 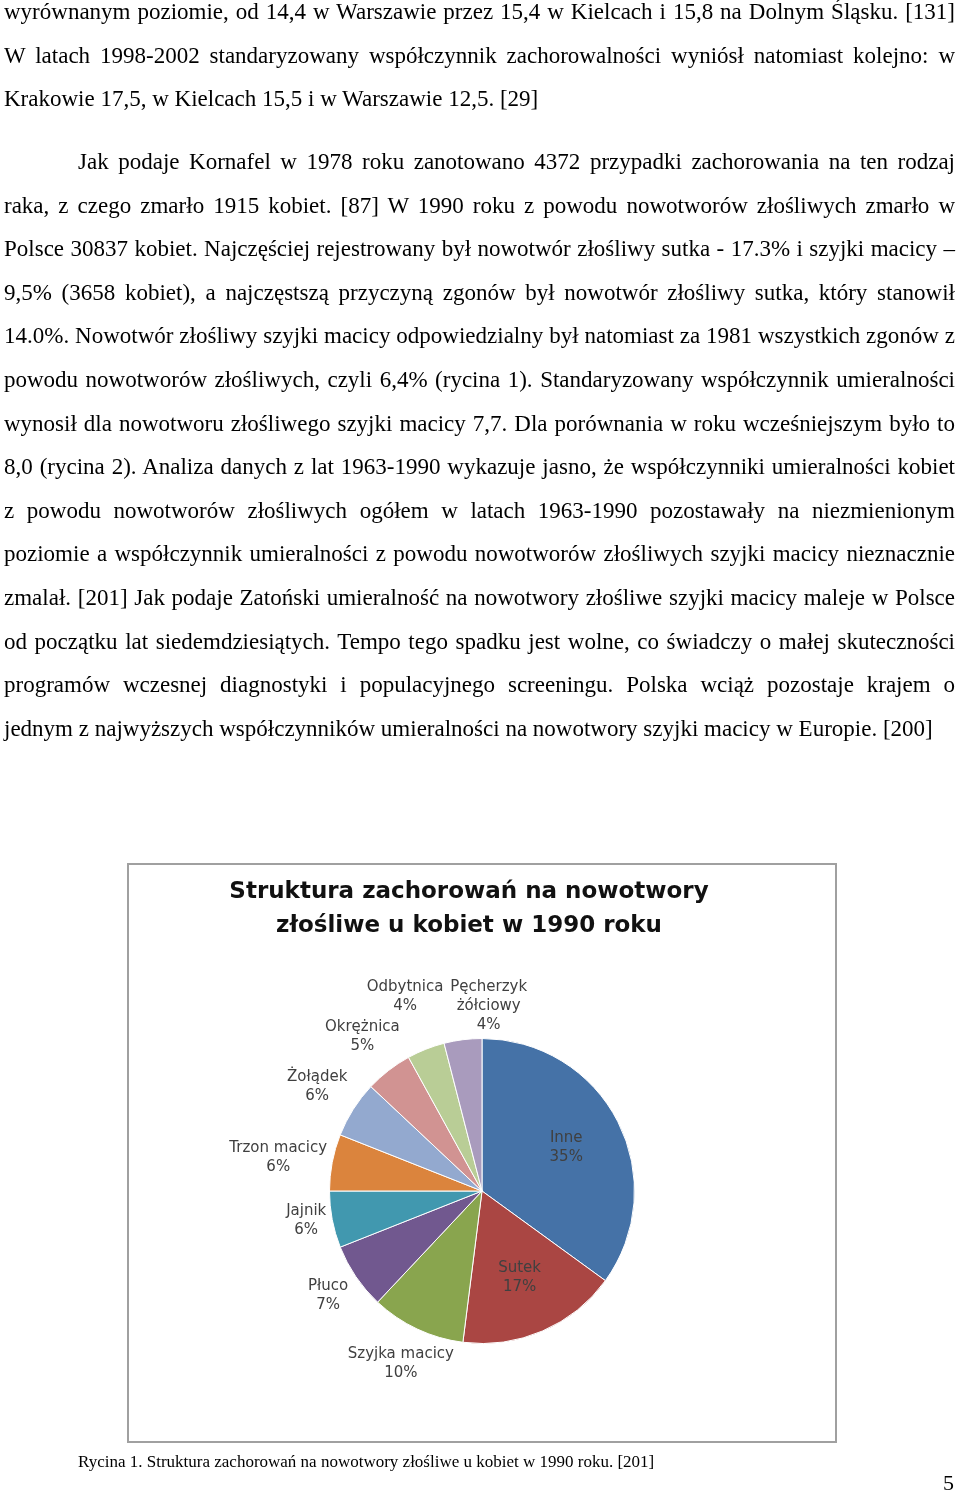 I want to click on slice-label: Sutek, so click(x=520, y=1267).